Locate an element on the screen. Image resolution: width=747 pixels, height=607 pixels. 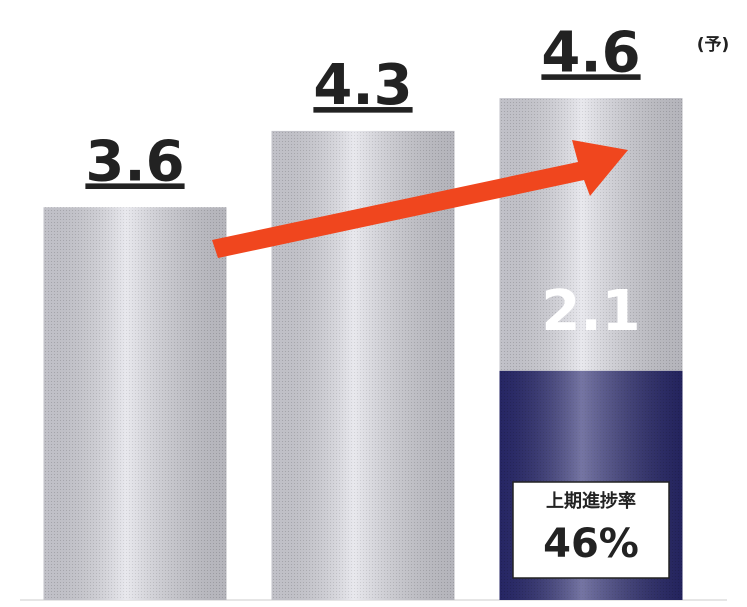
value-label: 2.1 is located at coordinates (590, 311).